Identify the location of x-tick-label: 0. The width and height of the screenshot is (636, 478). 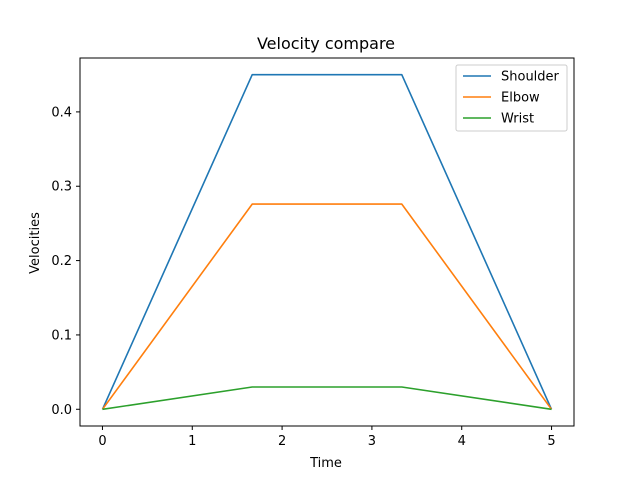
(102, 441).